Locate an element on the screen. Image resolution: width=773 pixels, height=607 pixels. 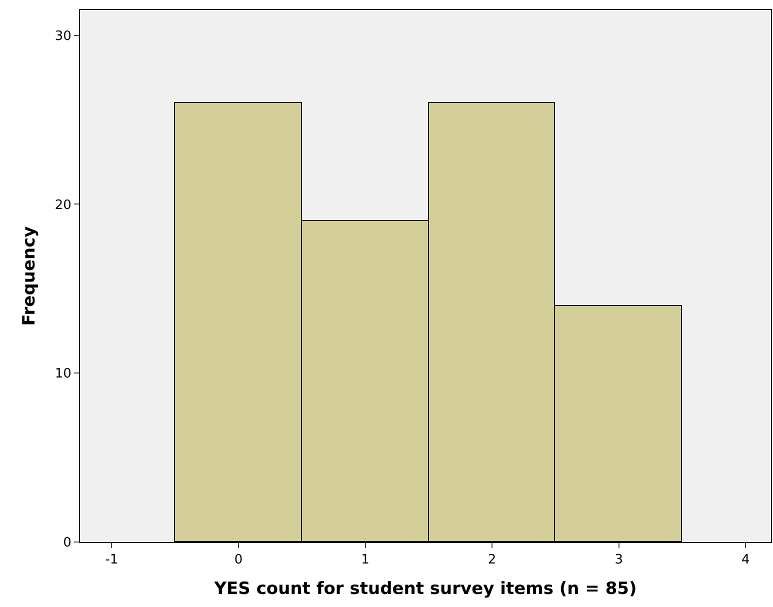
y-tick-label: 0 is located at coordinates (67, 543).